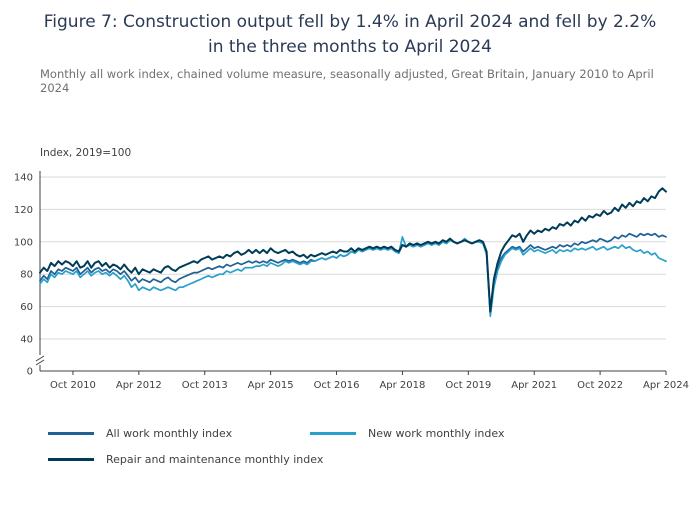 The width and height of the screenshot is (700, 512). What do you see at coordinates (23, 210) in the screenshot?
I see `svg-text: 120` at bounding box center [23, 210].